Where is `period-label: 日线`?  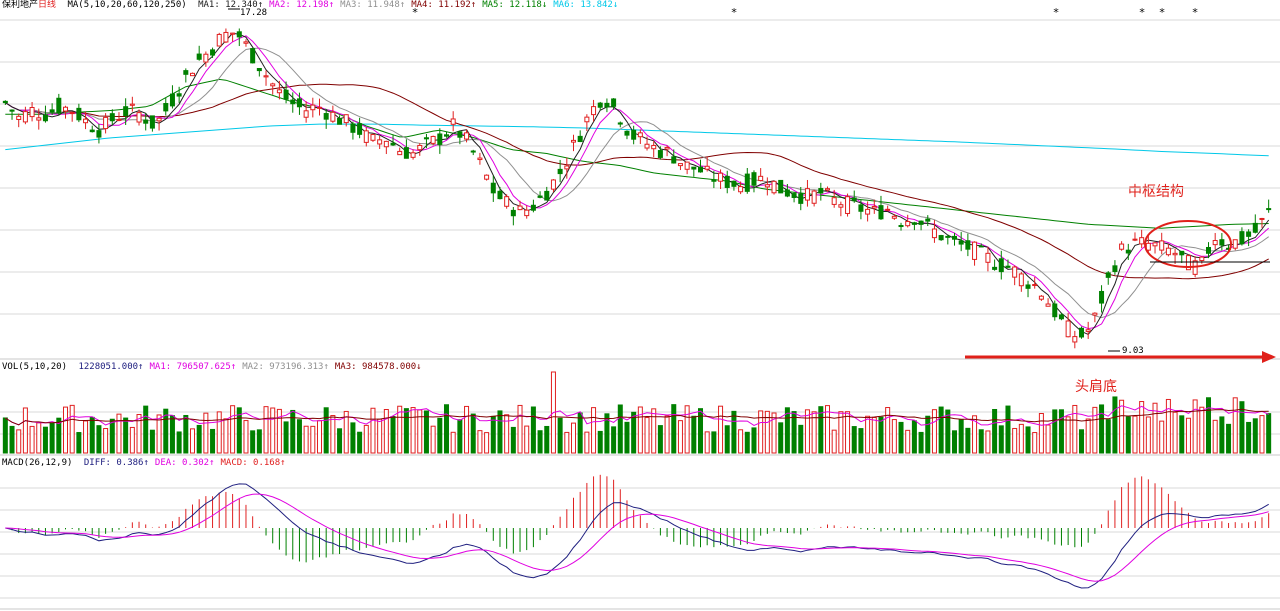 period-label: 日线 is located at coordinates (47, 5).